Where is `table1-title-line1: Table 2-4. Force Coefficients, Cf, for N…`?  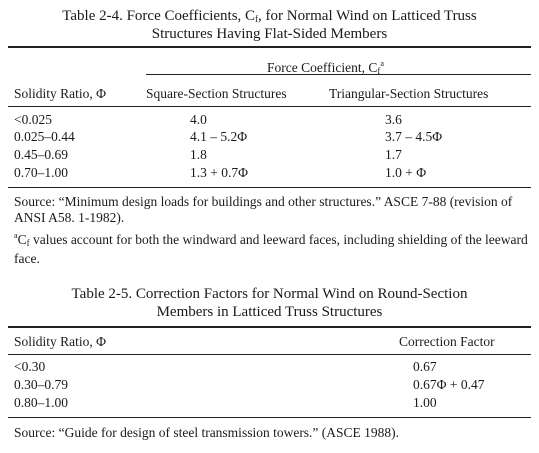
table1-title-line1: Table 2-4. Force Coefficients, Cf, for N… is located at coordinates (269, 16).